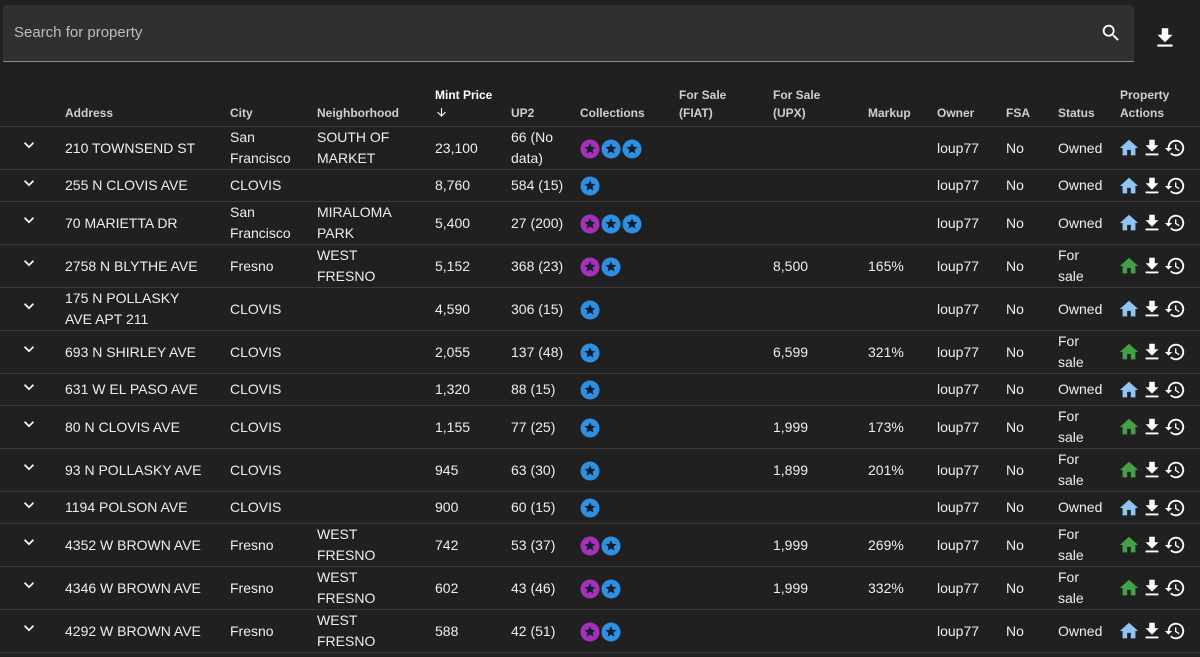  Describe the element at coordinates (465, 507) in the screenshot. I see `cell: 900` at that location.